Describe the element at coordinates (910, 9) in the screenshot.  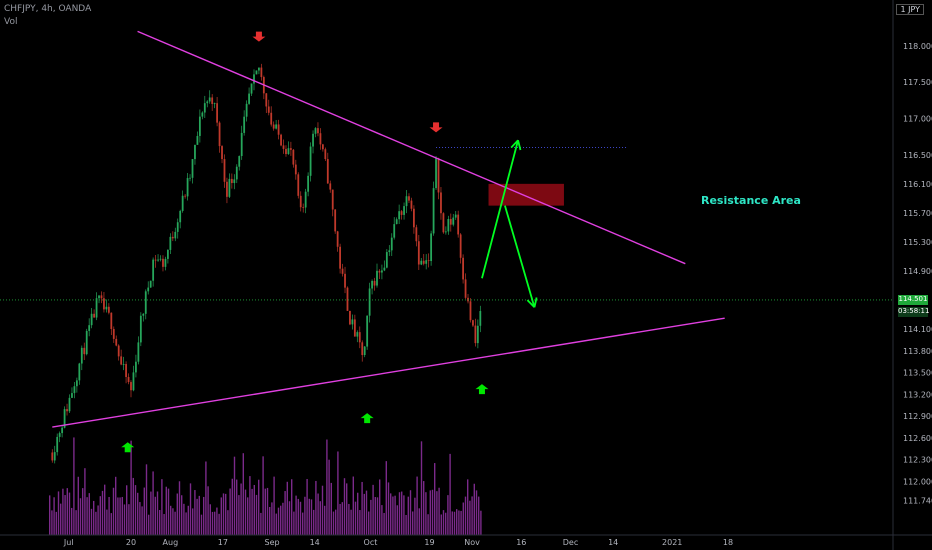
I see `currency-badge: 1 JPY` at that location.